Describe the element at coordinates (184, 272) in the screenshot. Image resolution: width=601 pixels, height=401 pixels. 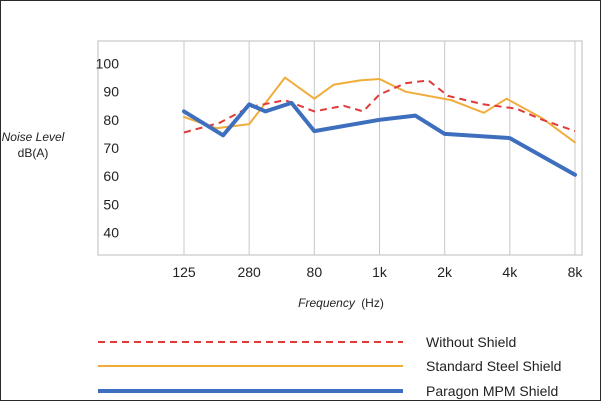
I see `x-tick-label: 125` at that location.